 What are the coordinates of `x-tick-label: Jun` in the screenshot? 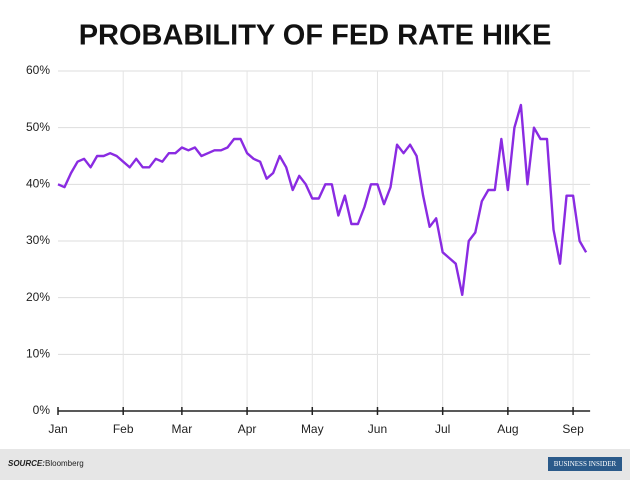 It's located at (377, 429).